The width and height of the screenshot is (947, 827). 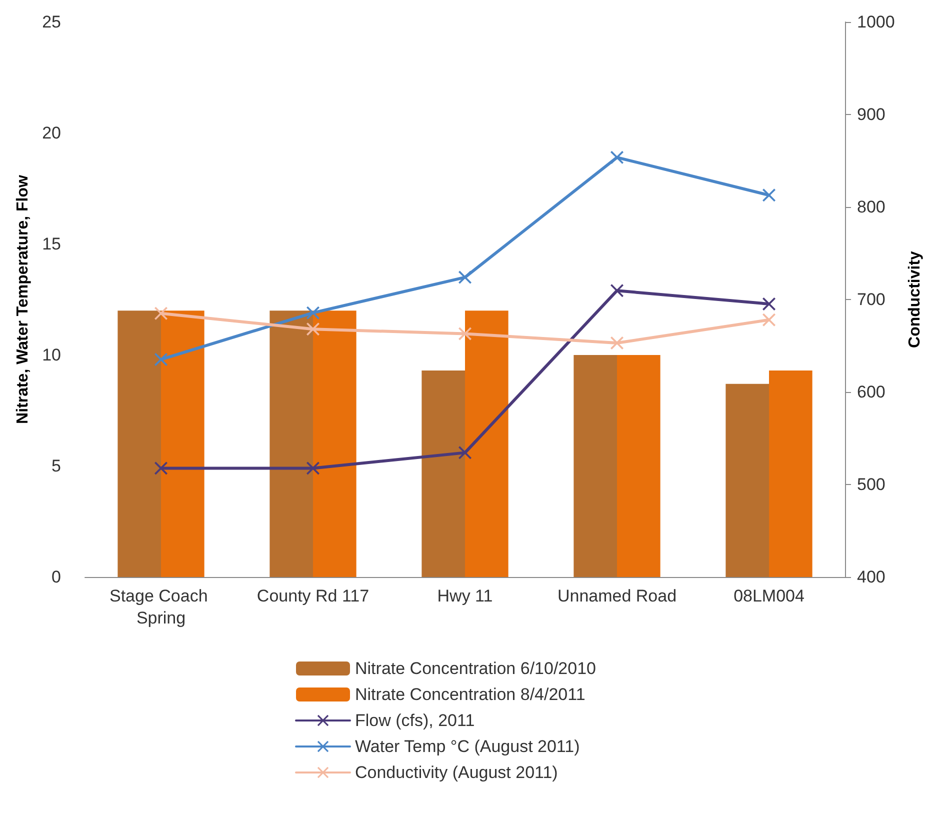 I want to click on y2-tick-label: 900, so click(x=871, y=114).